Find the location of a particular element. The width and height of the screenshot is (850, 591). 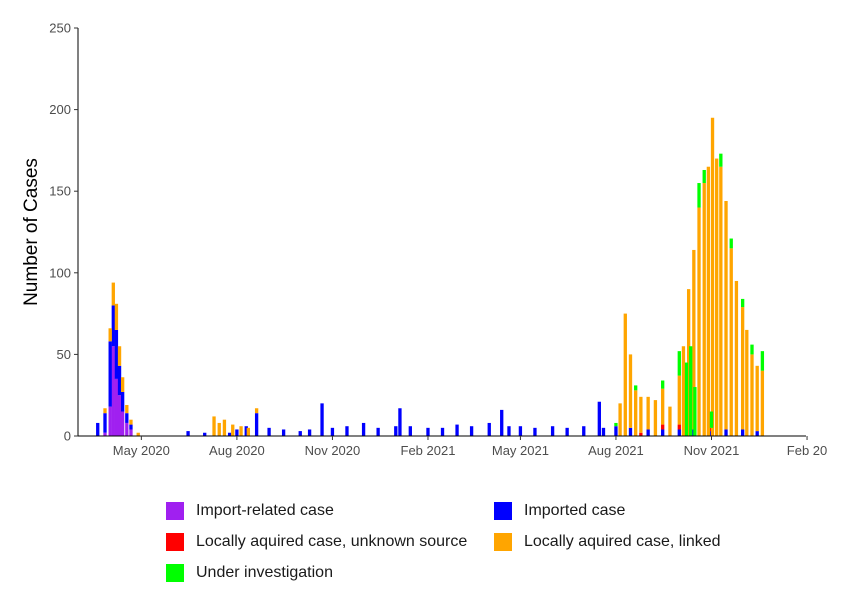

y-tick-label: 100 is located at coordinates (60, 272).